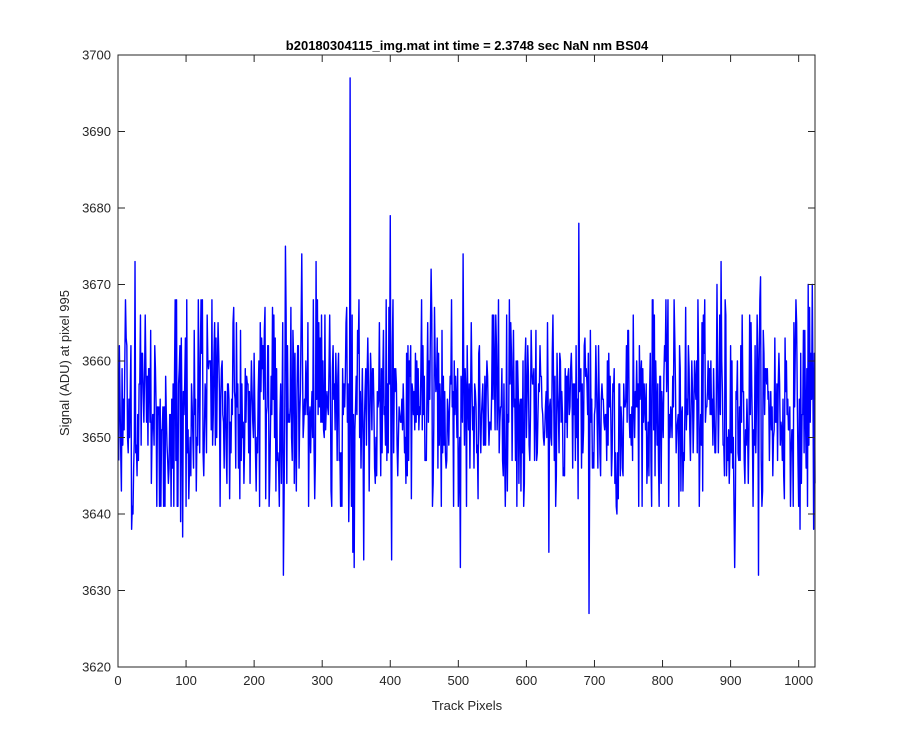  What do you see at coordinates (96, 284) in the screenshot?
I see `y-tick-label: 3670` at bounding box center [96, 284].